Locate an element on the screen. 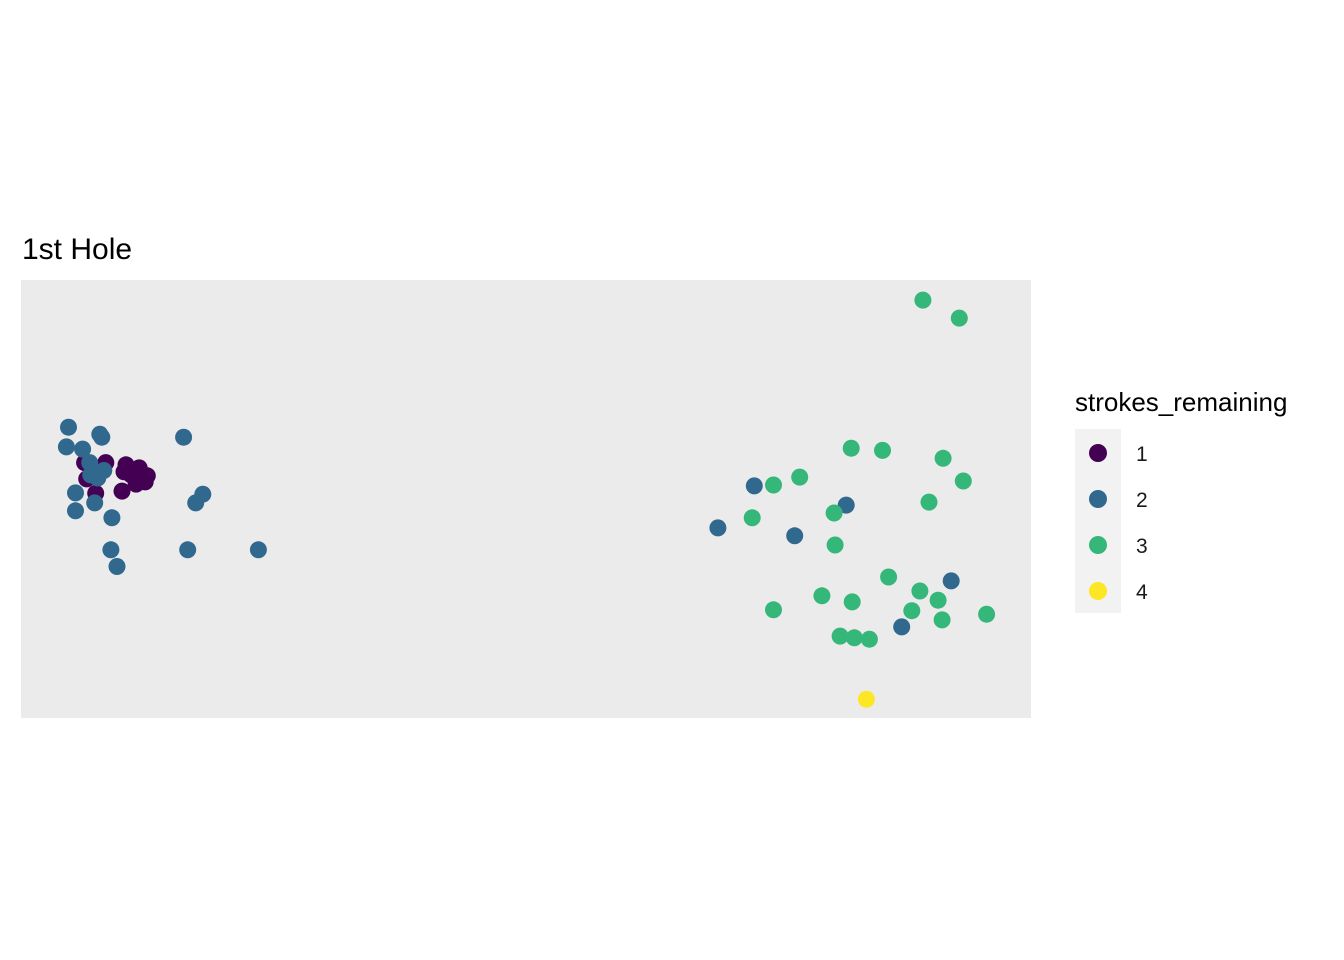 This screenshot has height=960, width=1344. legend-label-3: 3 is located at coordinates (1142, 546).